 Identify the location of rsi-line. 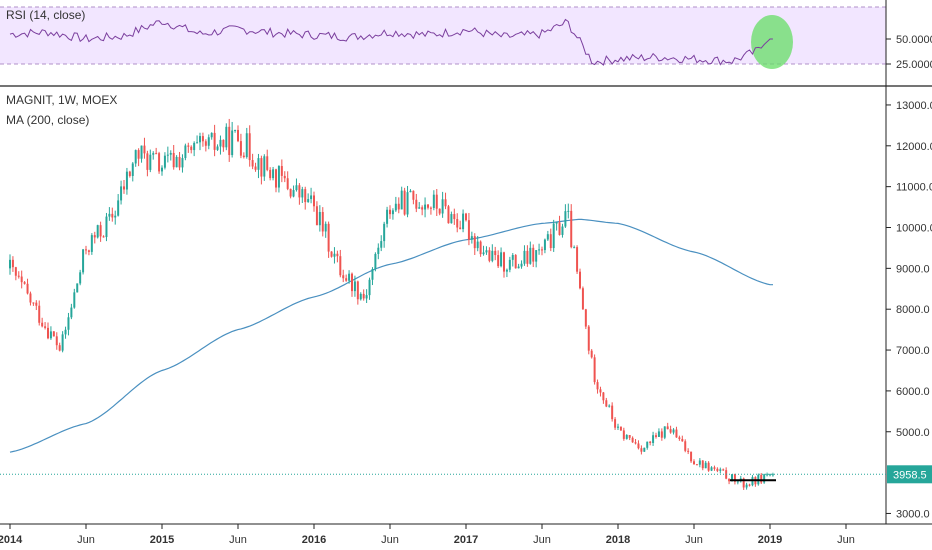
(391, 42).